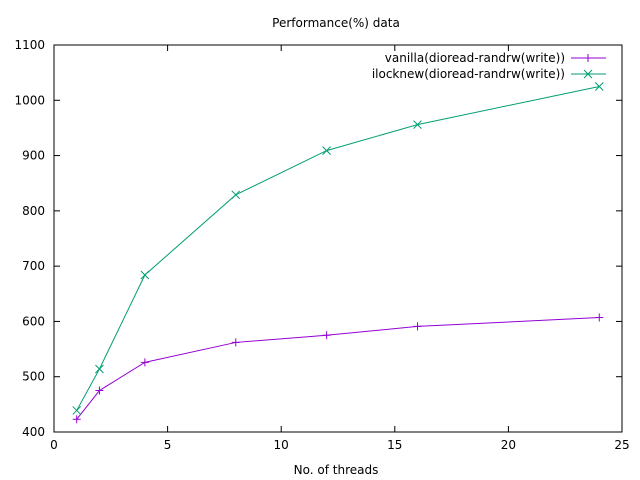  What do you see at coordinates (33, 266) in the screenshot?
I see `y-tick-label: 700` at bounding box center [33, 266].